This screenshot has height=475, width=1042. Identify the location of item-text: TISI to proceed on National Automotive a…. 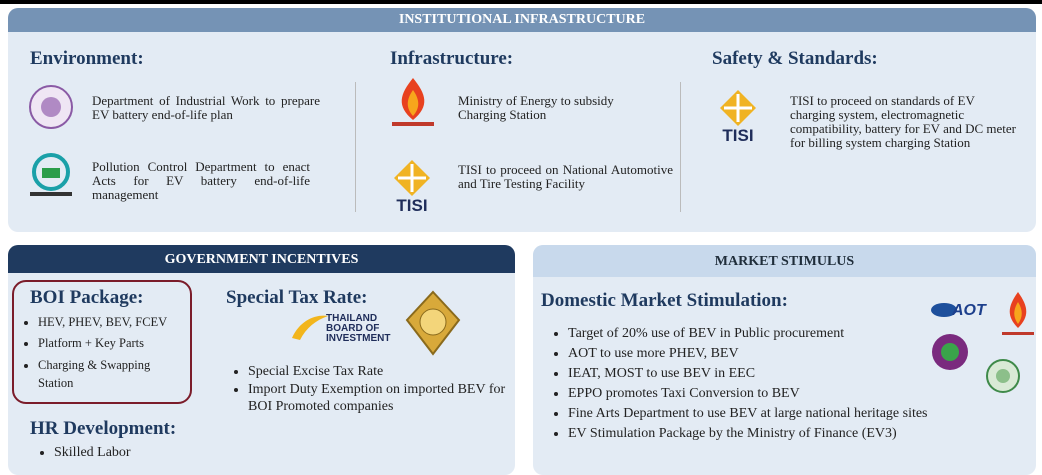
(565, 176).